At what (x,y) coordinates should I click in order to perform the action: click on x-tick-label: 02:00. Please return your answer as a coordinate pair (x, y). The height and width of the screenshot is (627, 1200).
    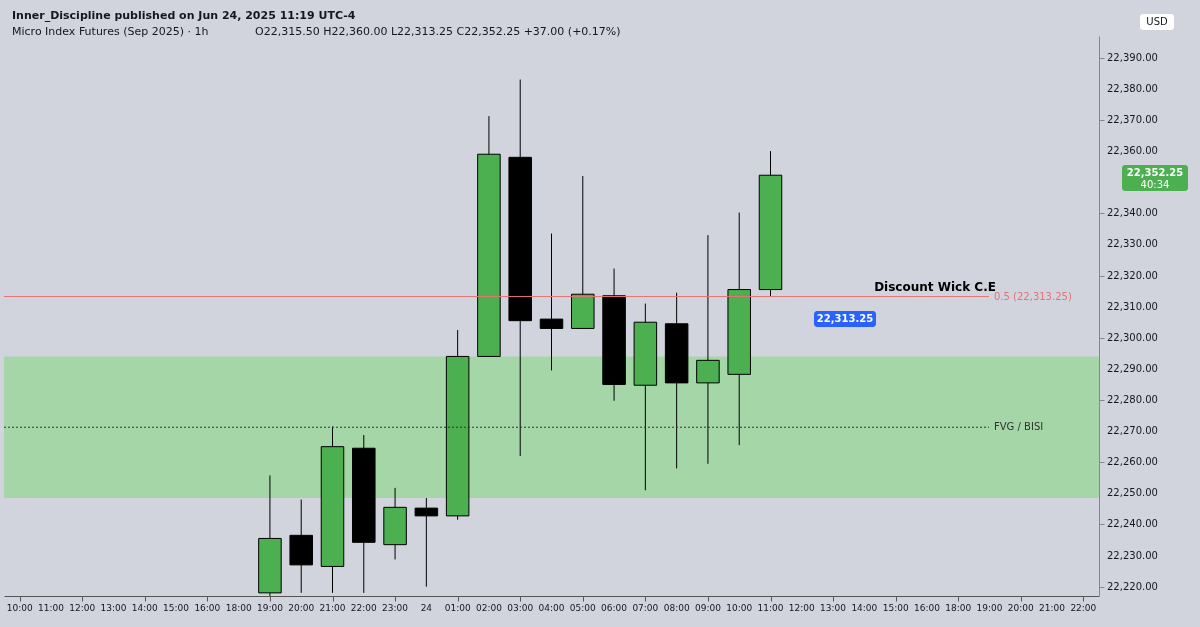
    Looking at the image, I should click on (489, 608).